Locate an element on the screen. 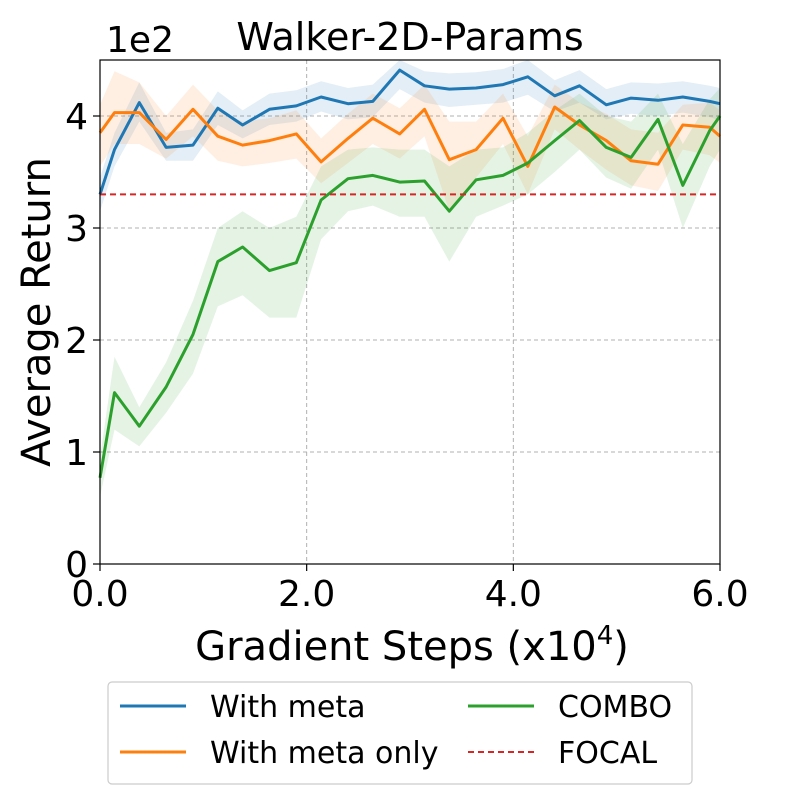  x-tick-label: 2.0 is located at coordinates (306, 594).